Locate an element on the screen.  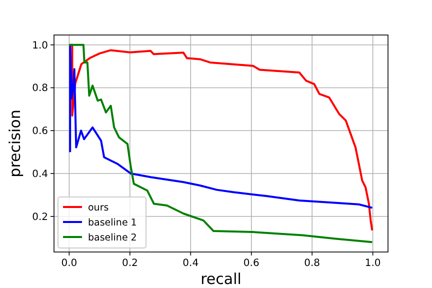
x-tick-label: 1.0 is located at coordinates (372, 263).